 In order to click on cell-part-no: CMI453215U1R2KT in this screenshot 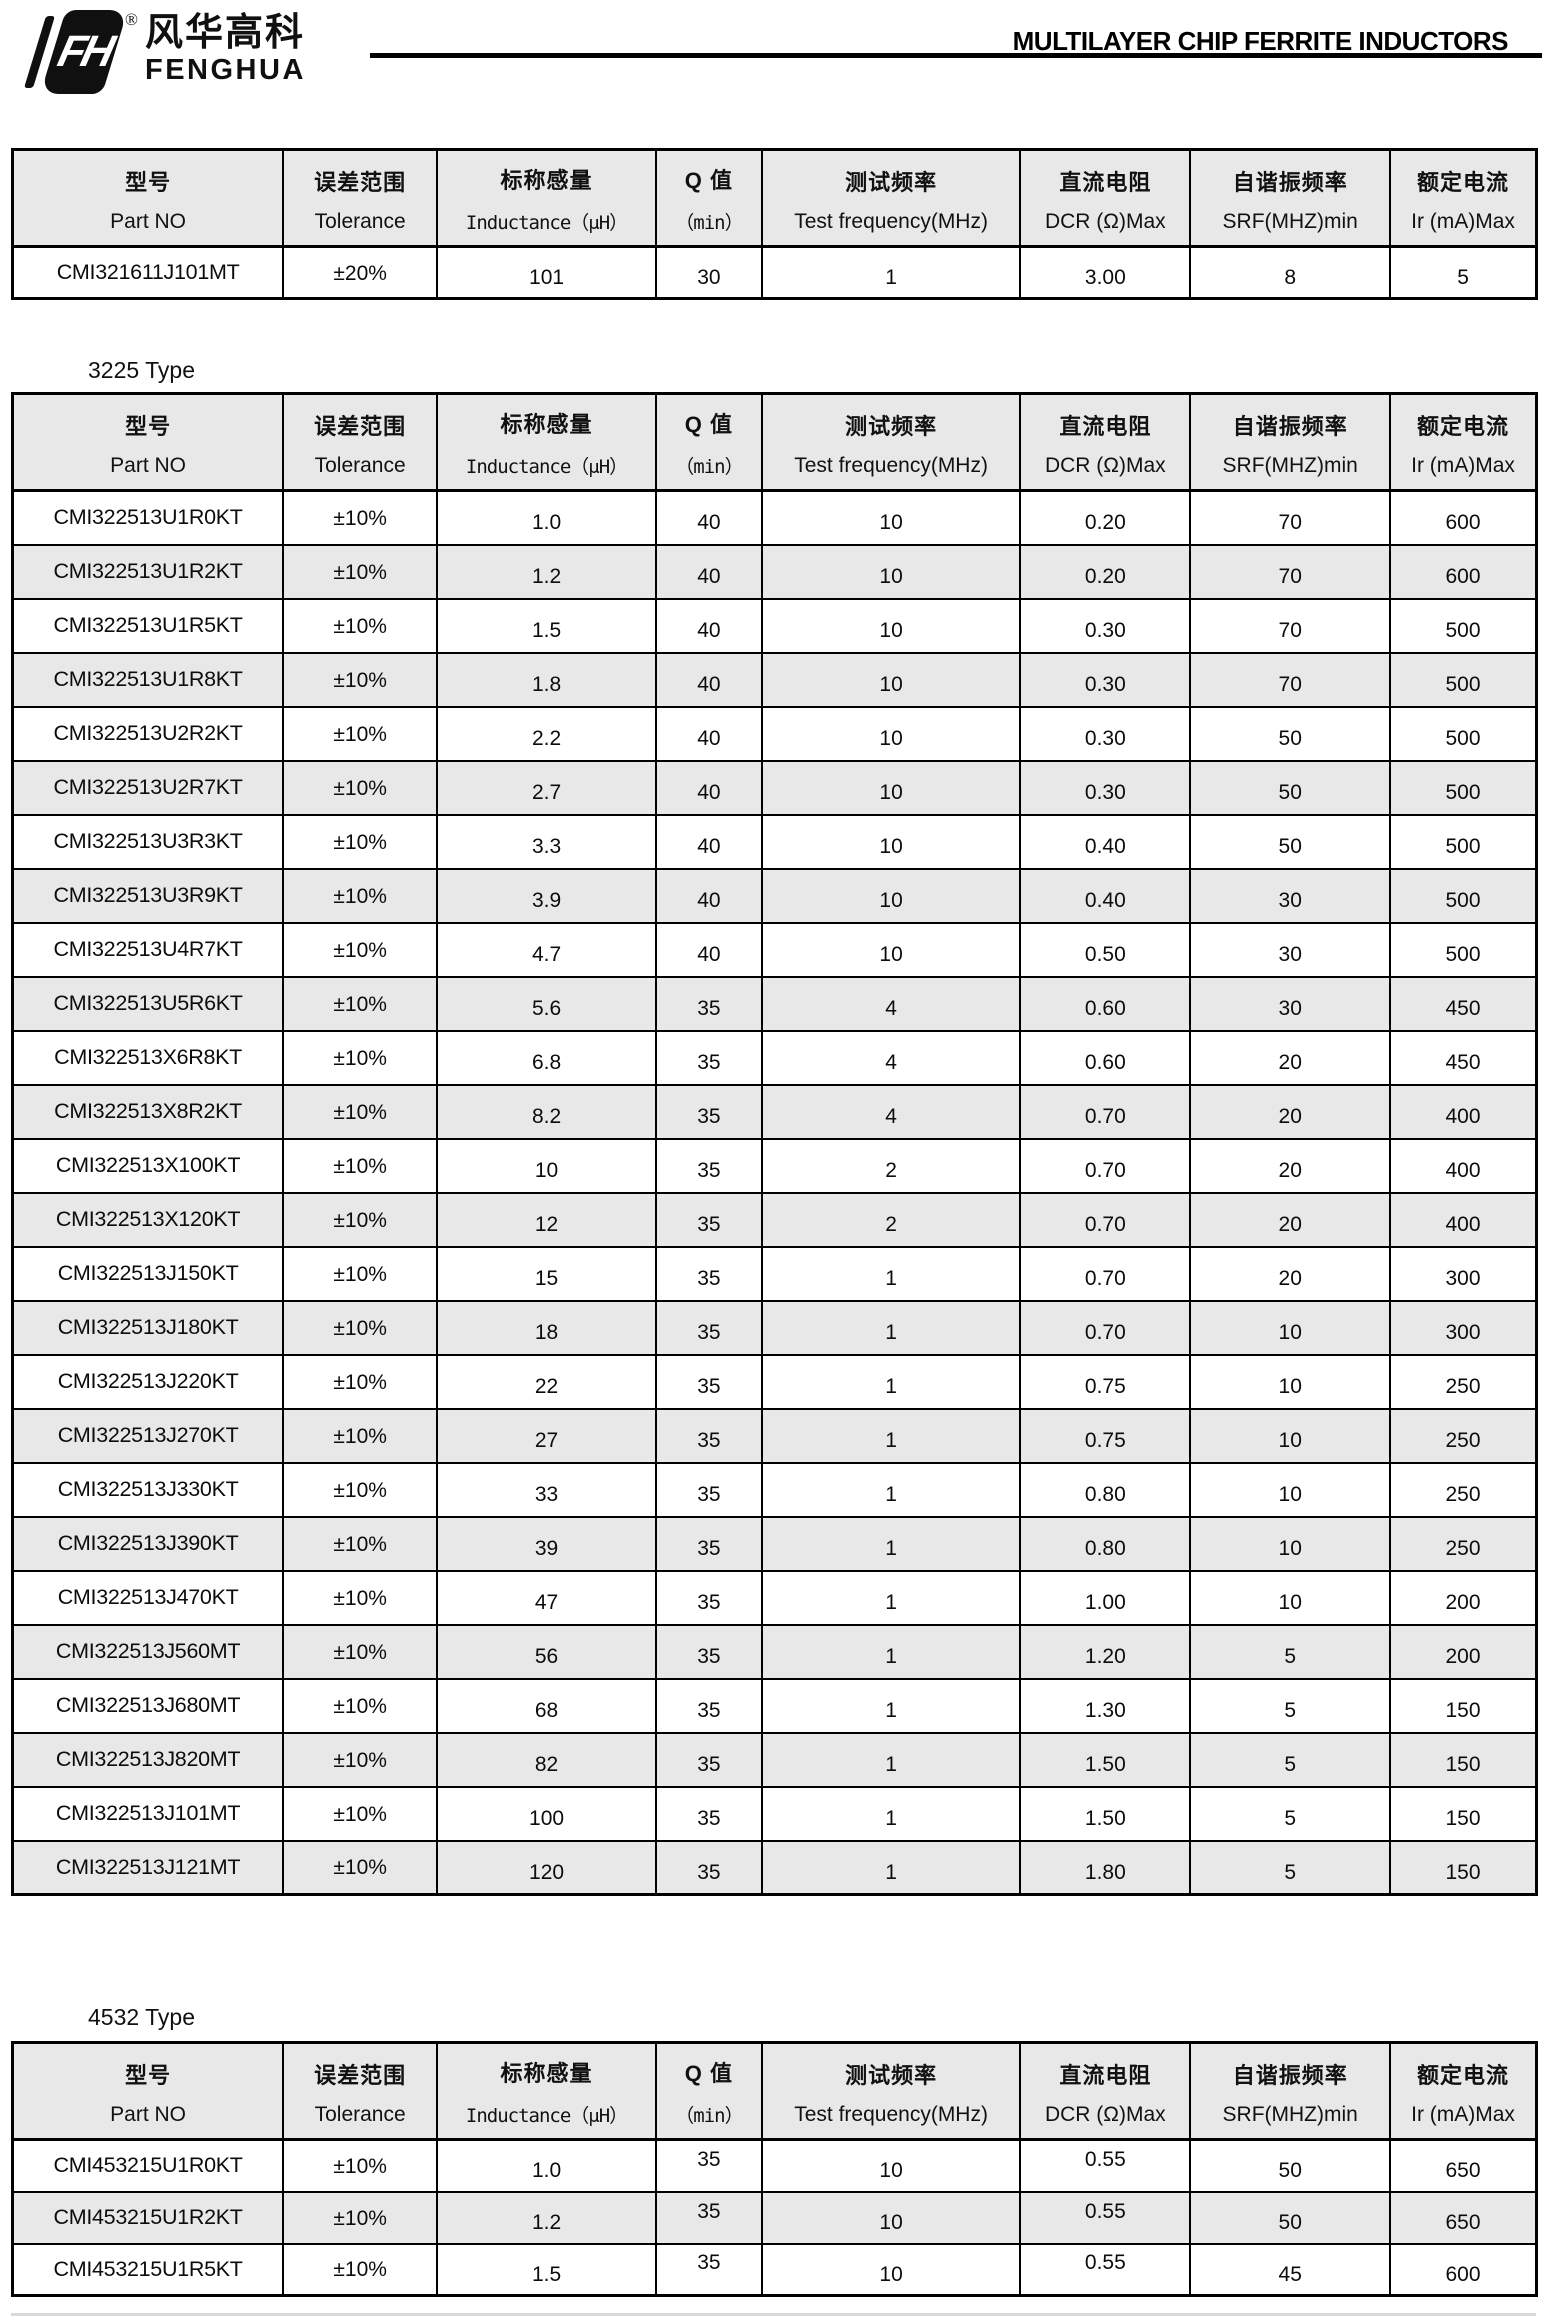, I will do `click(148, 2217)`.